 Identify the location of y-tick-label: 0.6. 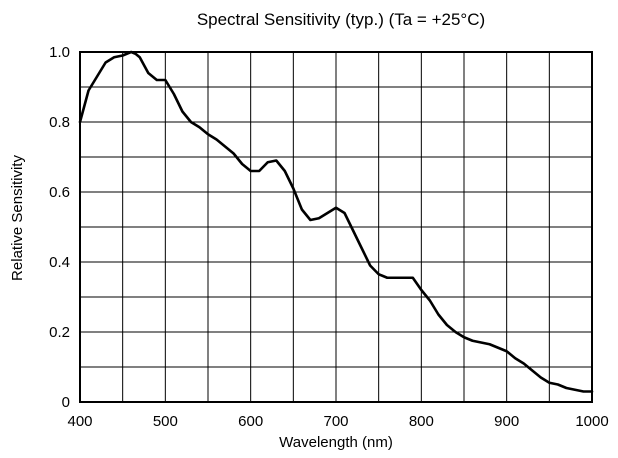
(59, 192).